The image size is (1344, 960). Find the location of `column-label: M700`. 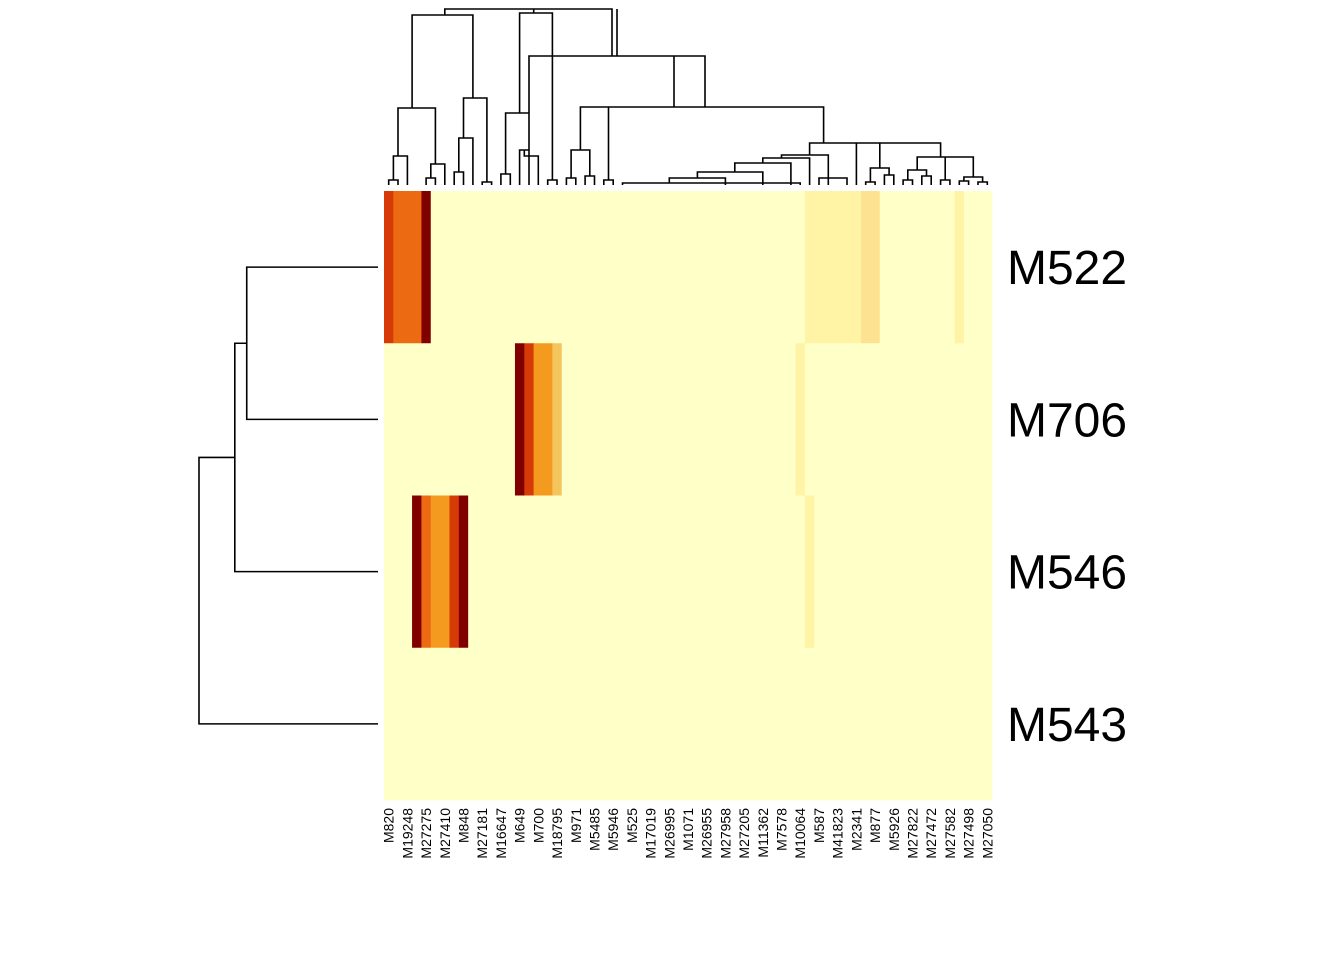

column-label: M700 is located at coordinates (538, 825).